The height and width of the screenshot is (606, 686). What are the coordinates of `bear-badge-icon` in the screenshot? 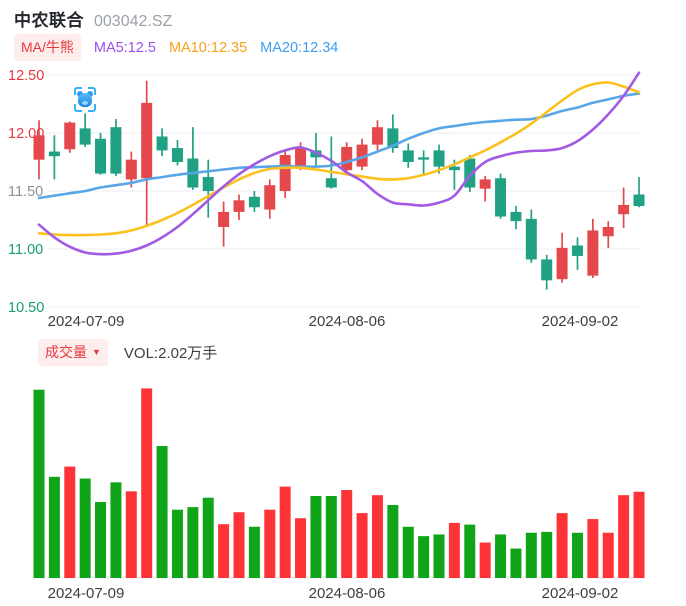 It's located at (85, 99).